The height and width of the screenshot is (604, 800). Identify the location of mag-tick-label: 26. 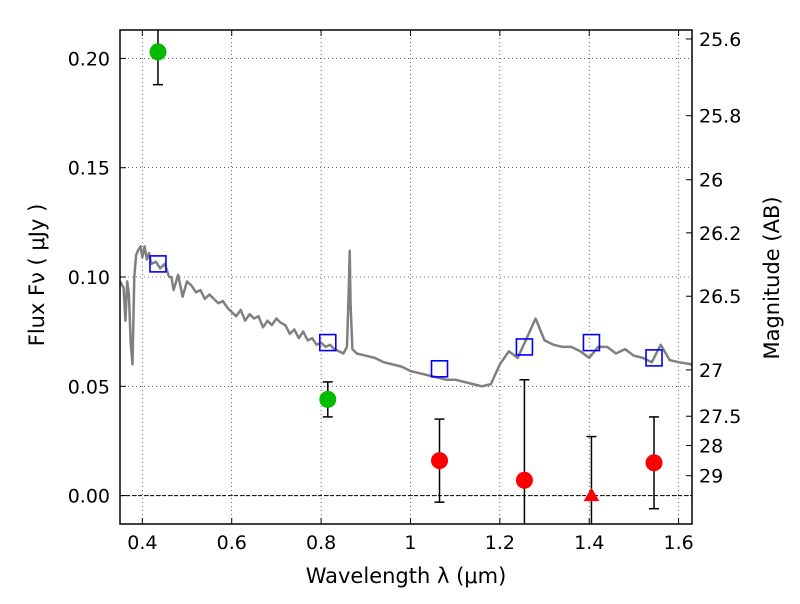
(711, 181).